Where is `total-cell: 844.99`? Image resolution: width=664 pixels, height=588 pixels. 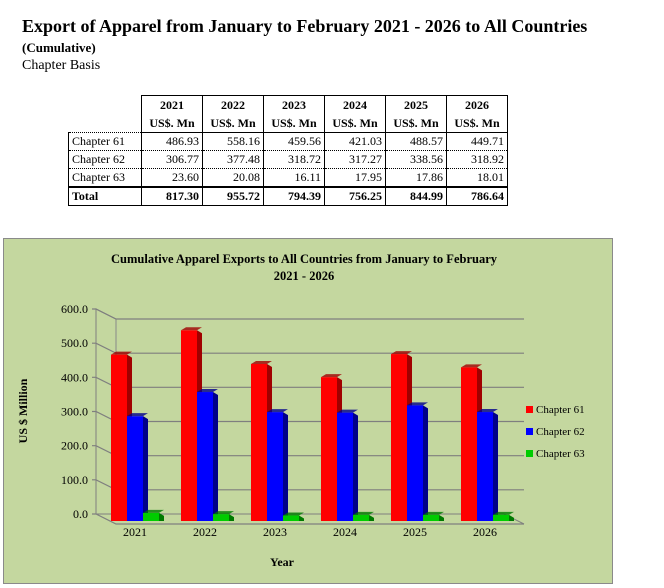
total-cell: 844.99 is located at coordinates (416, 196).